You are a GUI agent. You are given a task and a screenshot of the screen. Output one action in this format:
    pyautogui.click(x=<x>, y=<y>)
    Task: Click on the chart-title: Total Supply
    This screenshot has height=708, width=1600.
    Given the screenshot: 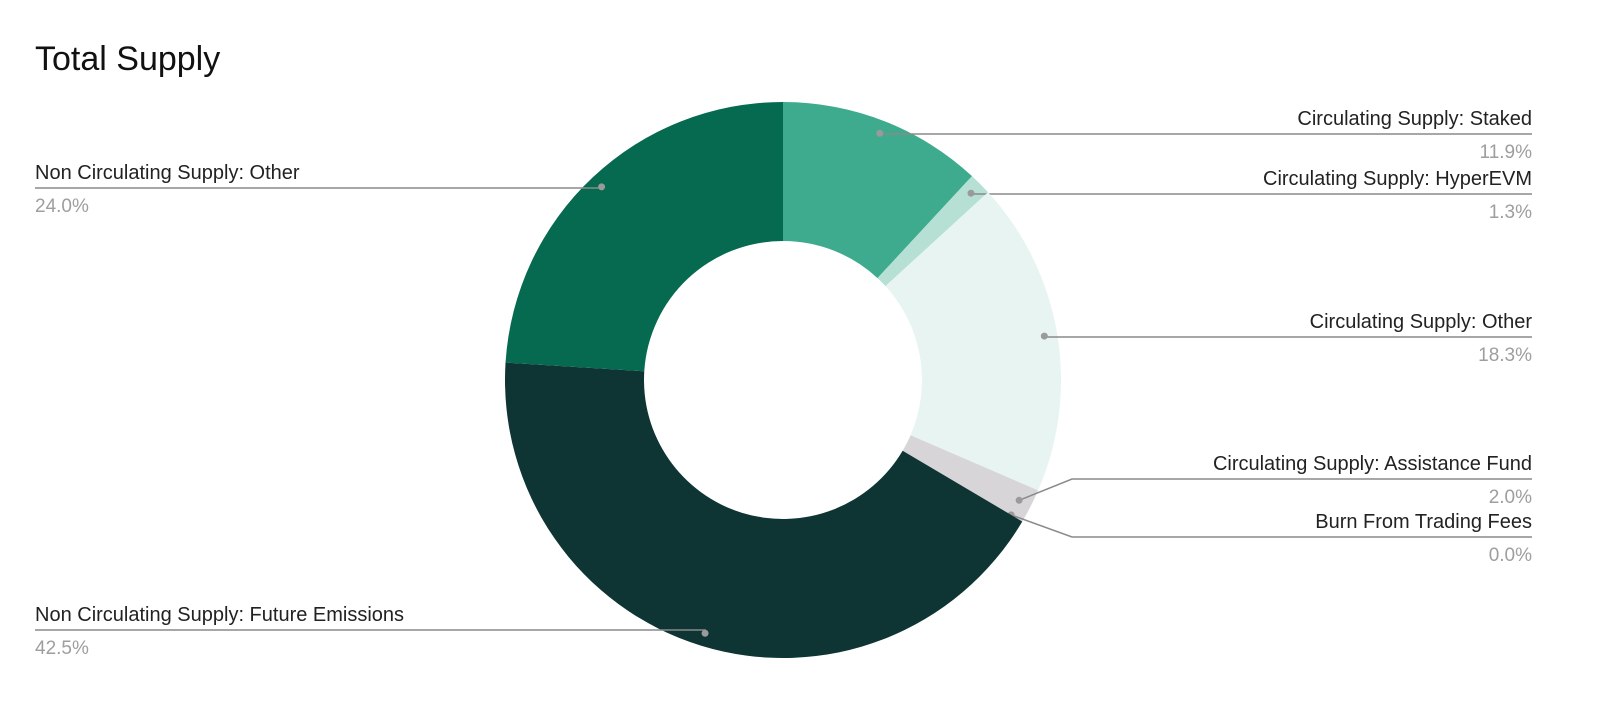 What is the action you would take?
    pyautogui.click(x=127, y=59)
    